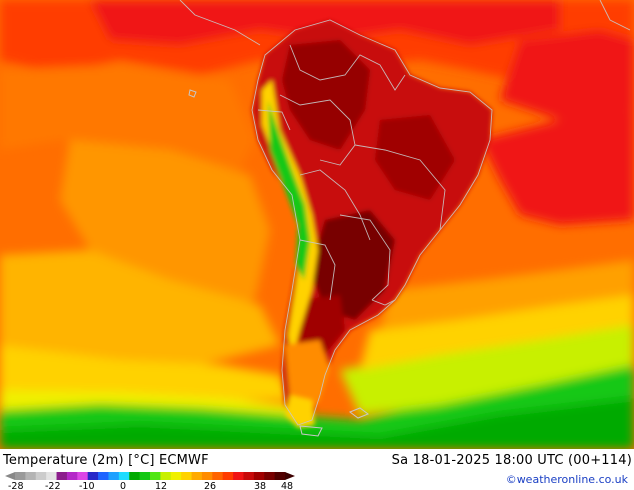  I want to click on temperature-zone-south-darkgreen, so click(317, 423).